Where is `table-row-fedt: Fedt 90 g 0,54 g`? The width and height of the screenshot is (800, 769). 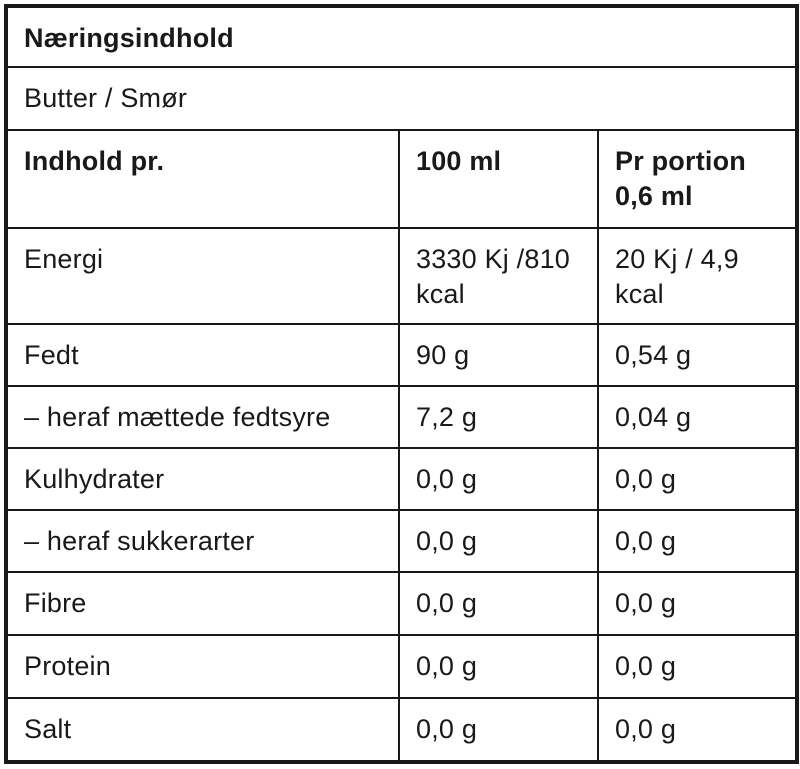 table-row-fedt: Fedt 90 g 0,54 g is located at coordinates (402, 355).